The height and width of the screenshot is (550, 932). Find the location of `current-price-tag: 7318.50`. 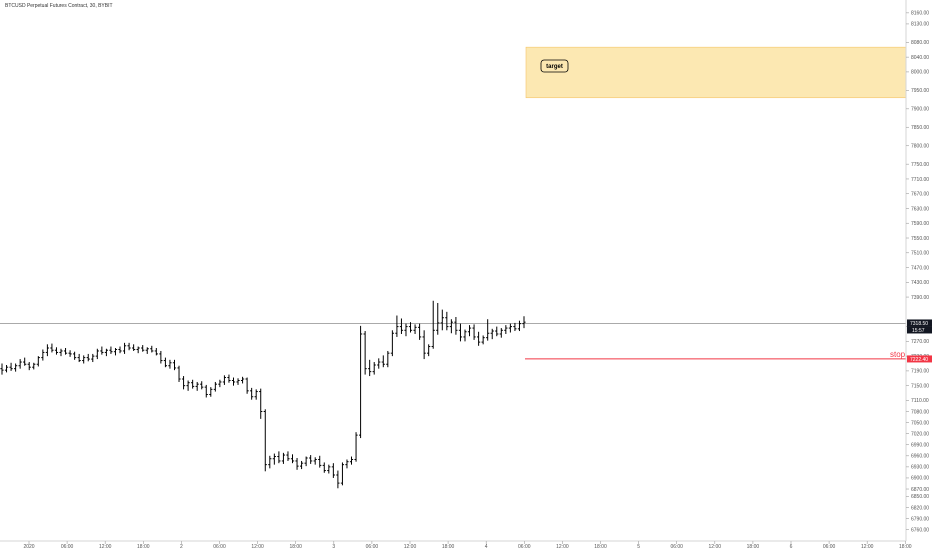

current-price-tag: 7318.50 is located at coordinates (919, 323).